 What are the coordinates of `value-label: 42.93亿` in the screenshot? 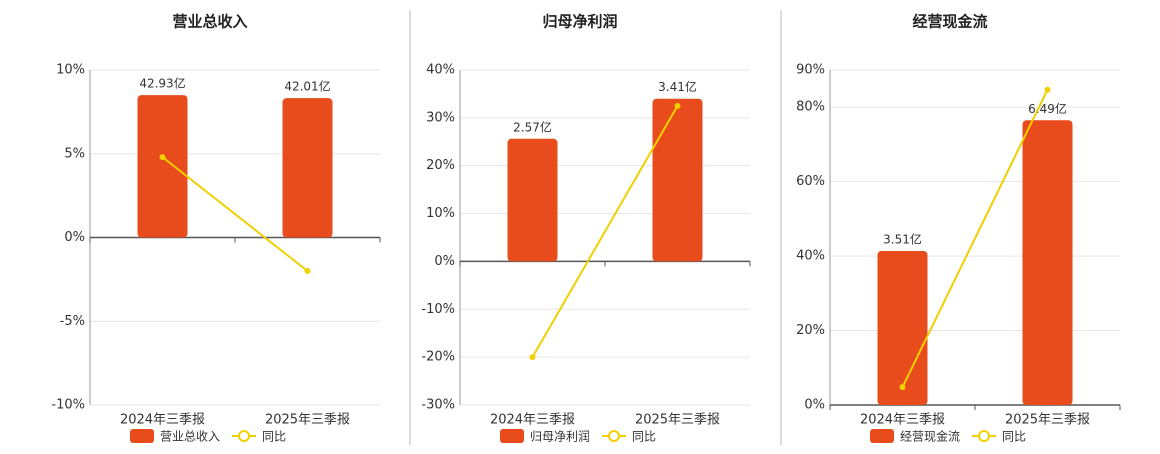 It's located at (162, 83).